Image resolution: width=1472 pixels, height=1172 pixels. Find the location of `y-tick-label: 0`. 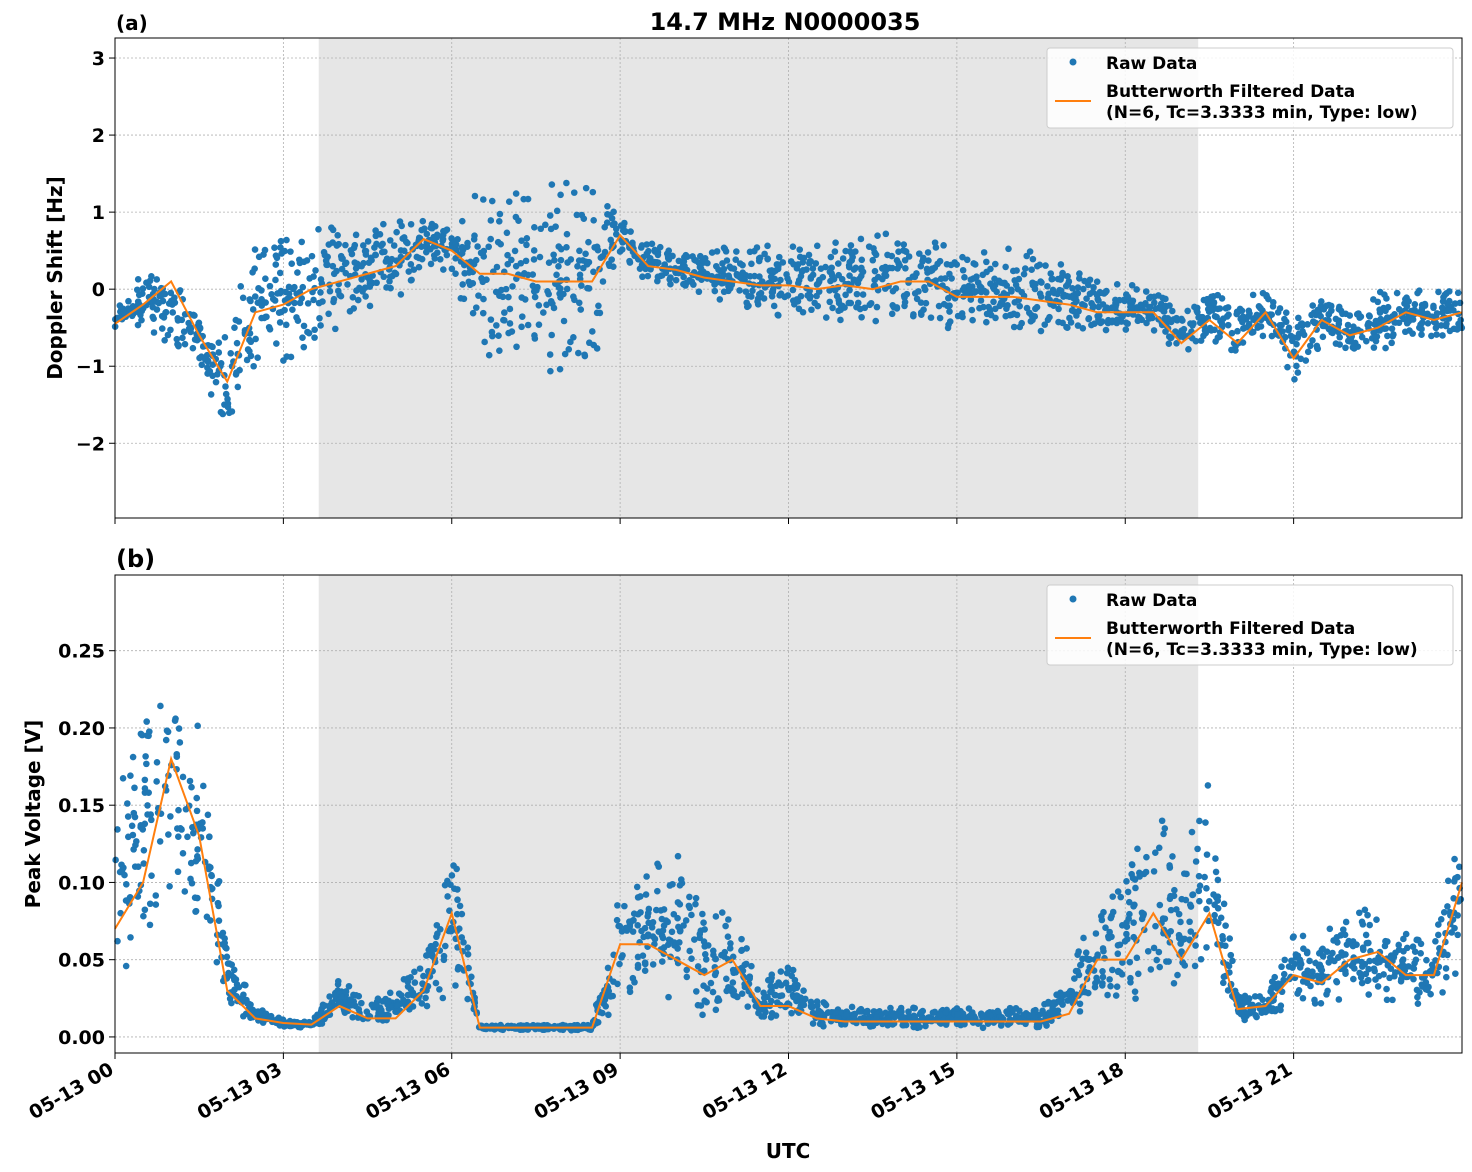

y-tick-label: 0 is located at coordinates (98, 290).